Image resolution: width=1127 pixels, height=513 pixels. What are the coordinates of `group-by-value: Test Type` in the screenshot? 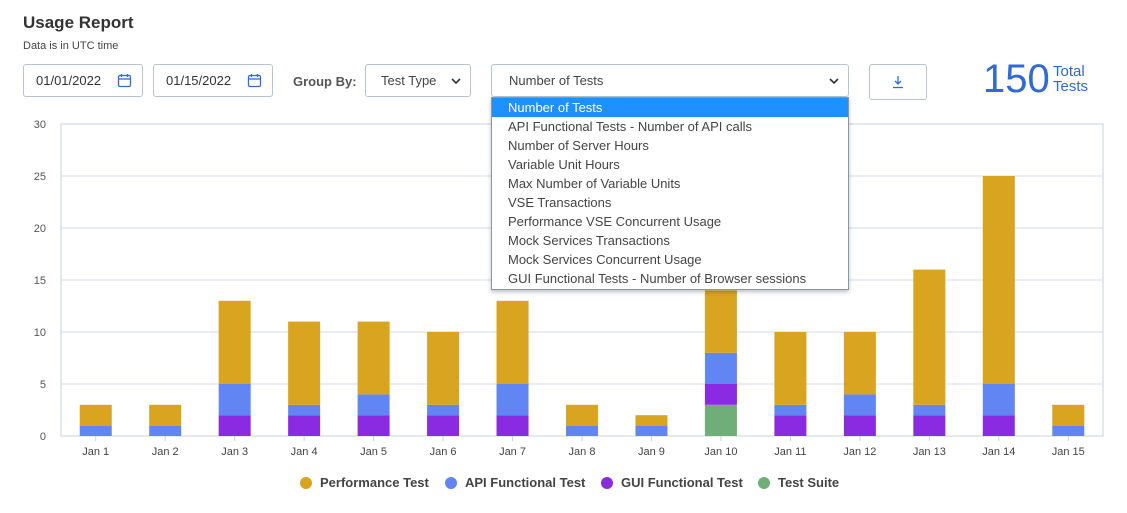 It's located at (409, 80).